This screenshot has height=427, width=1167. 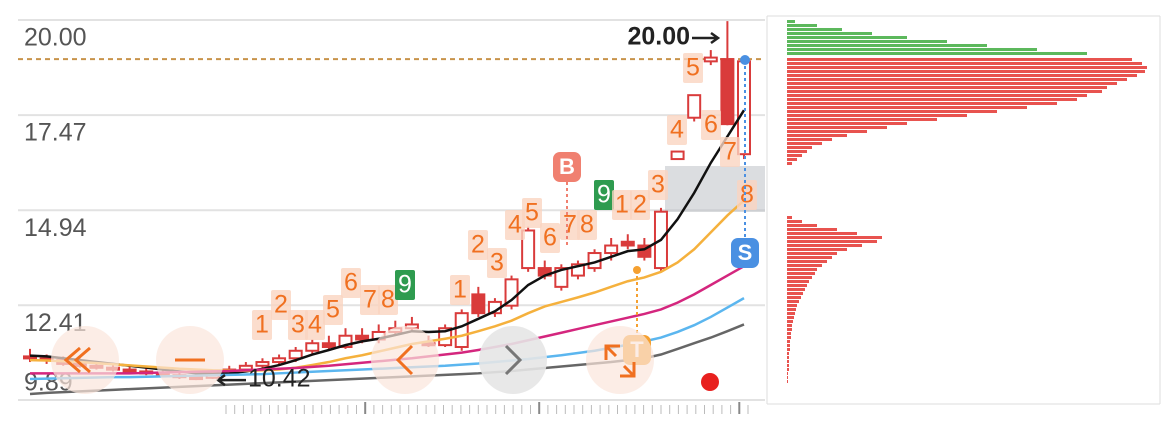 What do you see at coordinates (352, 360) in the screenshot?
I see `nav-controls` at bounding box center [352, 360].